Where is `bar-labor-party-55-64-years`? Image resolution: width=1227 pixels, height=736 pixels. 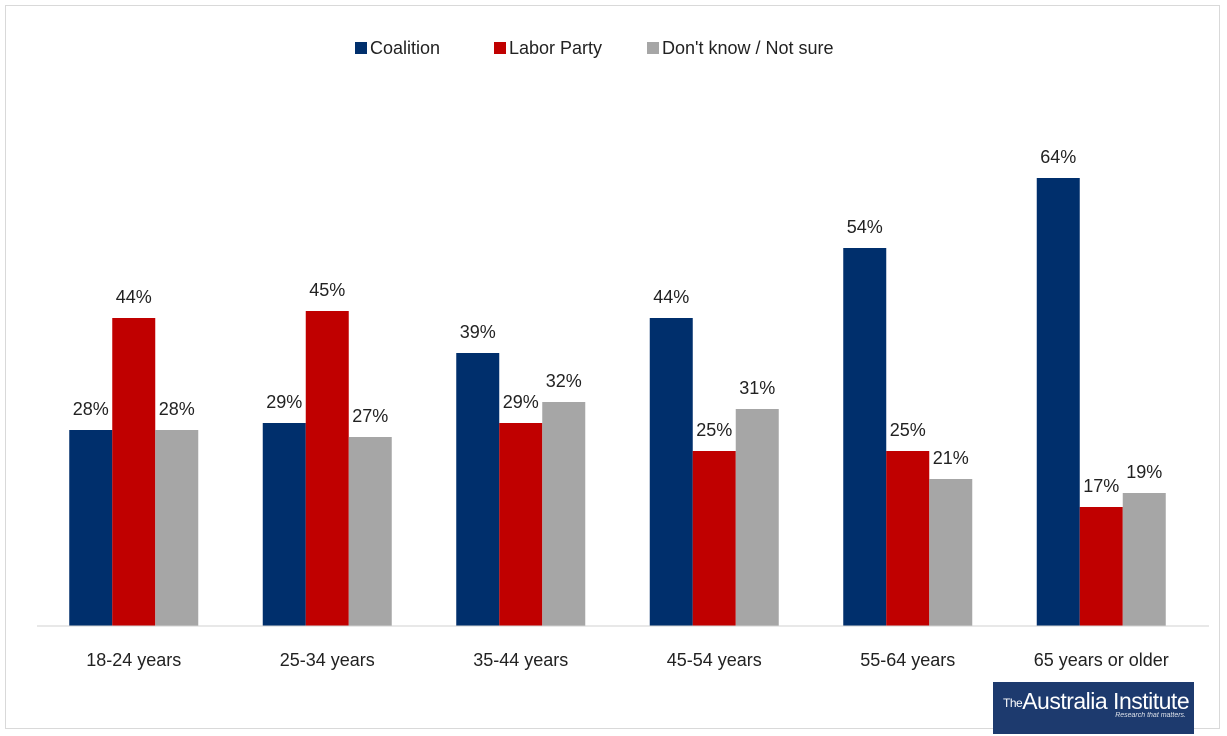 bar-labor-party-55-64-years is located at coordinates (908, 538).